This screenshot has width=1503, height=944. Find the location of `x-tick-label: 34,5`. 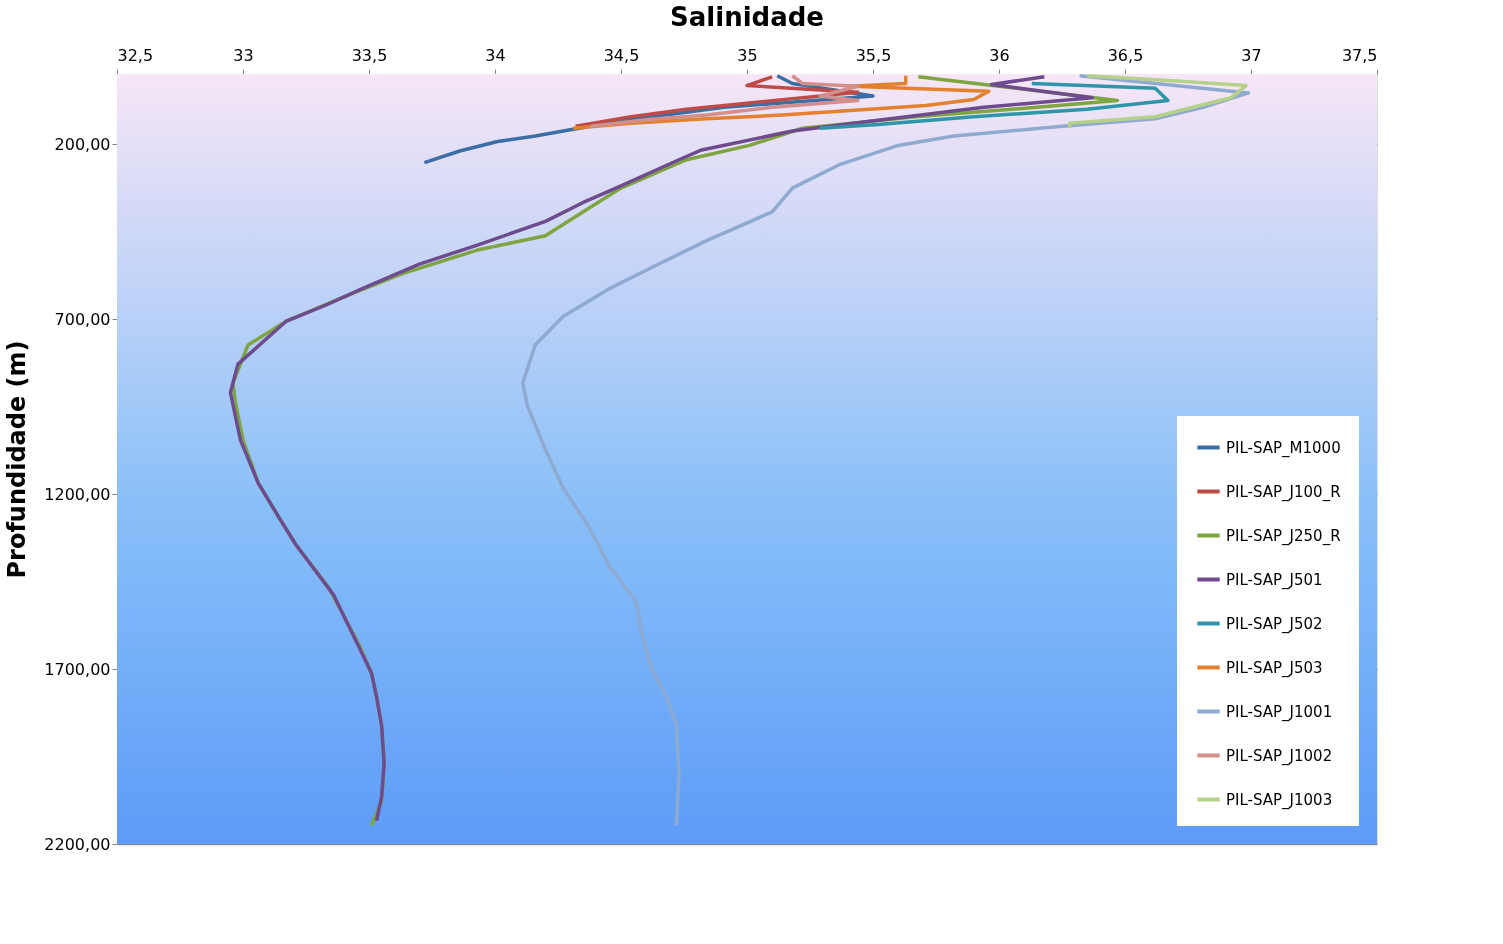

x-tick-label: 34,5 is located at coordinates (621, 55).